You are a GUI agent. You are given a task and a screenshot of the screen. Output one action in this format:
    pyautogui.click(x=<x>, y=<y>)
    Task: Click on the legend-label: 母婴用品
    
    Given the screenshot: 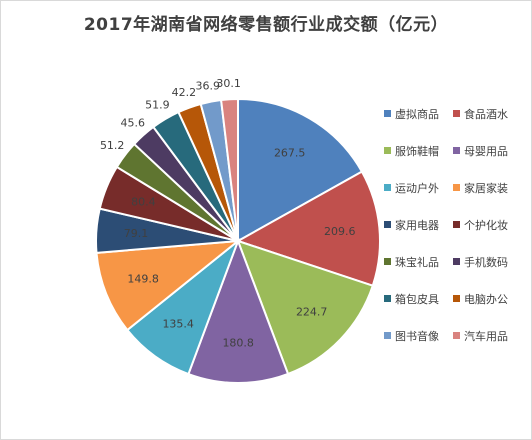 What is the action you would take?
    pyautogui.click(x=486, y=151)
    